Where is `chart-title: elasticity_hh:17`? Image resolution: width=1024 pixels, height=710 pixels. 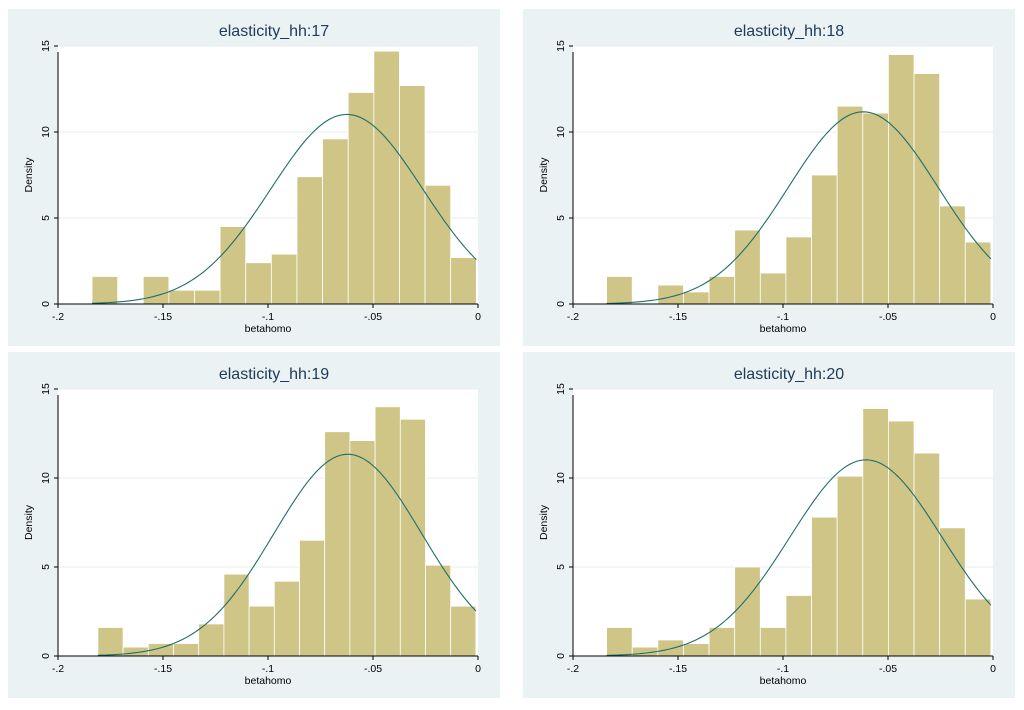 chart-title: elasticity_hh:17 is located at coordinates (274, 31).